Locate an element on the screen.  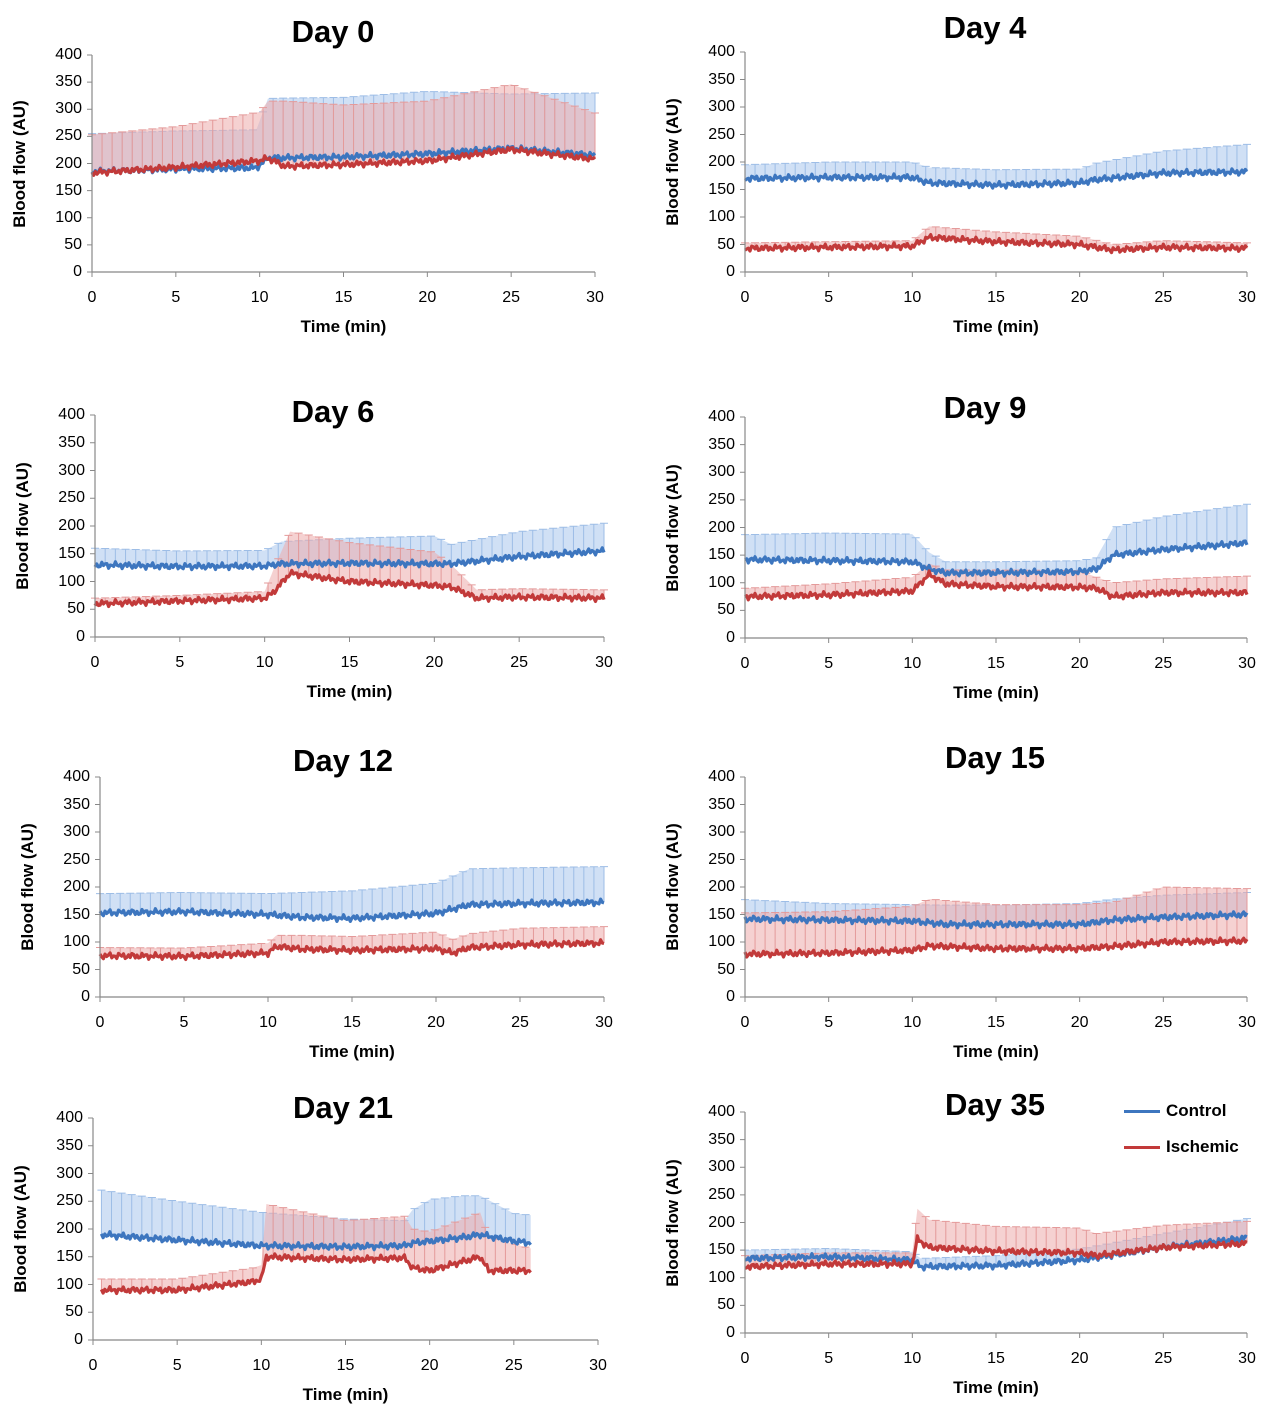
y-tick-label: 200 is located at coordinates (721, 161).